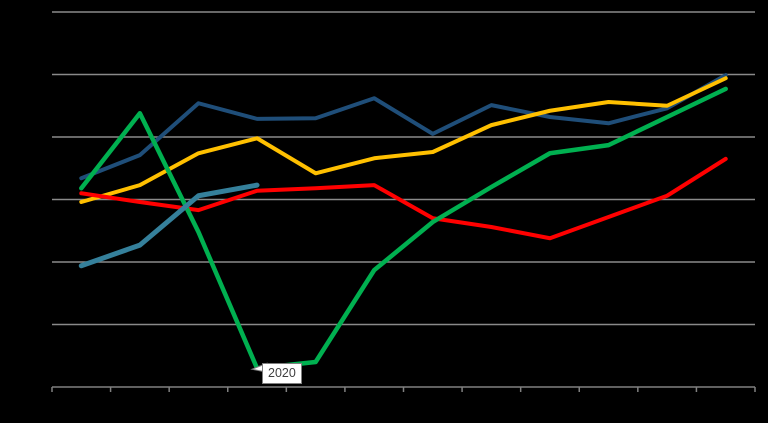 Image resolution: width=768 pixels, height=423 pixels. I want to click on callout-2020: 2020, so click(282, 374).